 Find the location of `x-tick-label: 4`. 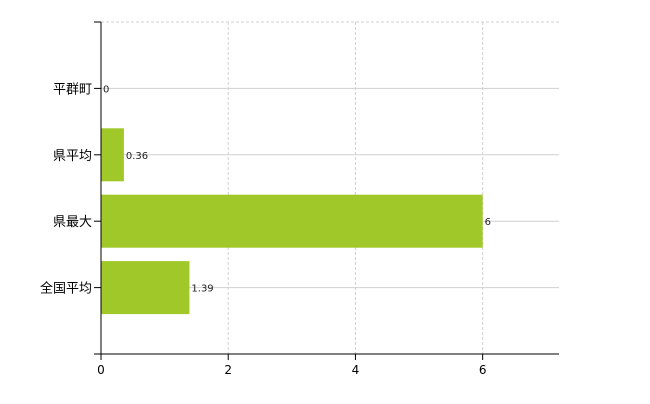

x-tick-label: 4 is located at coordinates (356, 370).